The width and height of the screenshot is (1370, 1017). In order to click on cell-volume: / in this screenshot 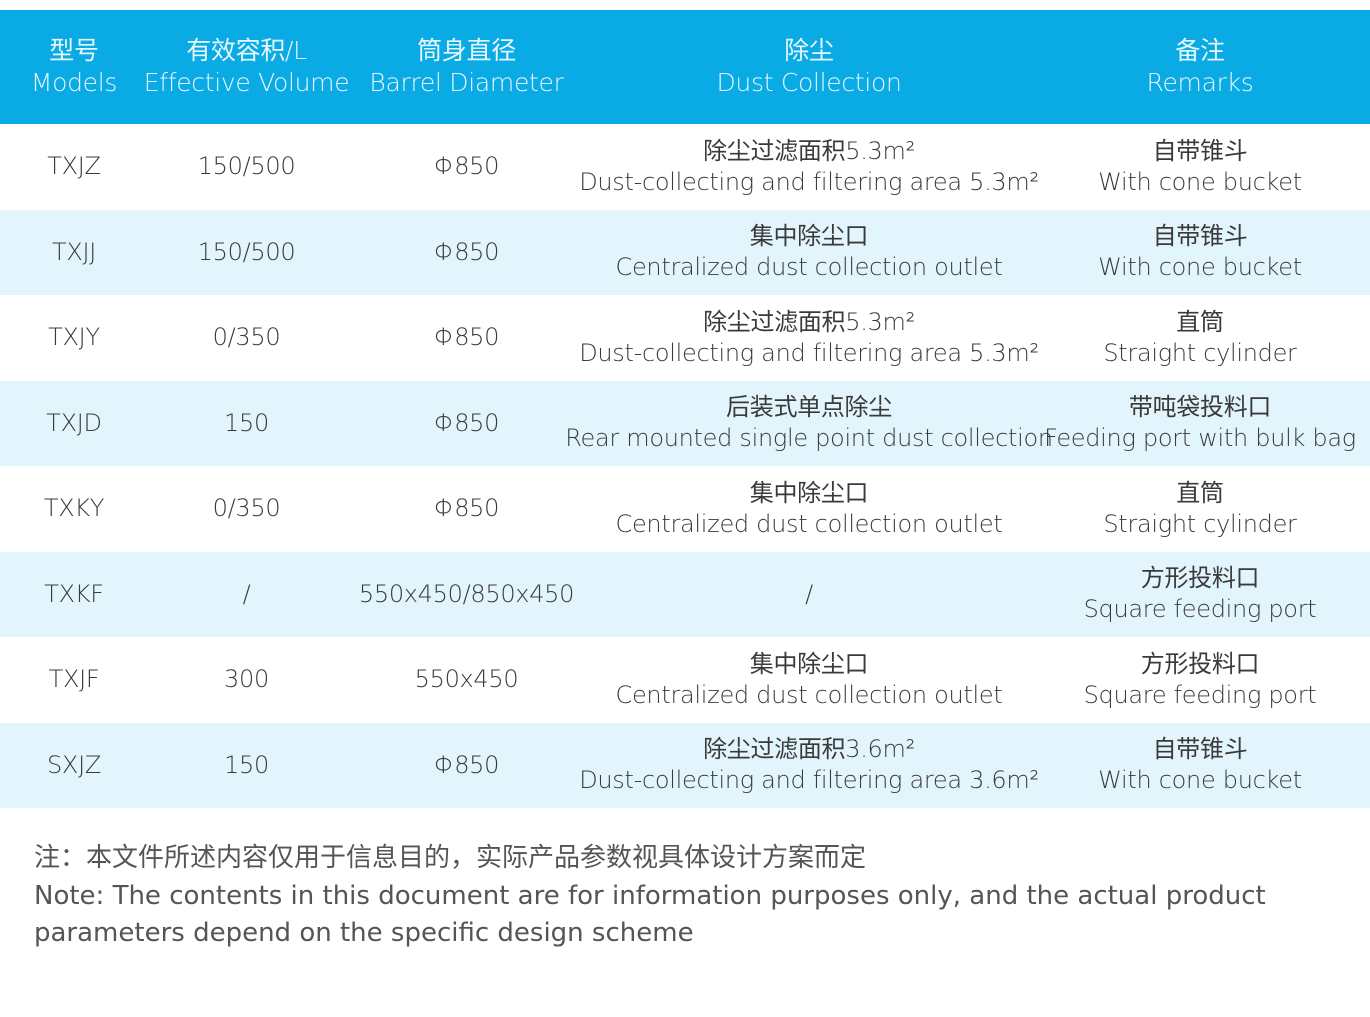, I will do `click(246, 593)`.